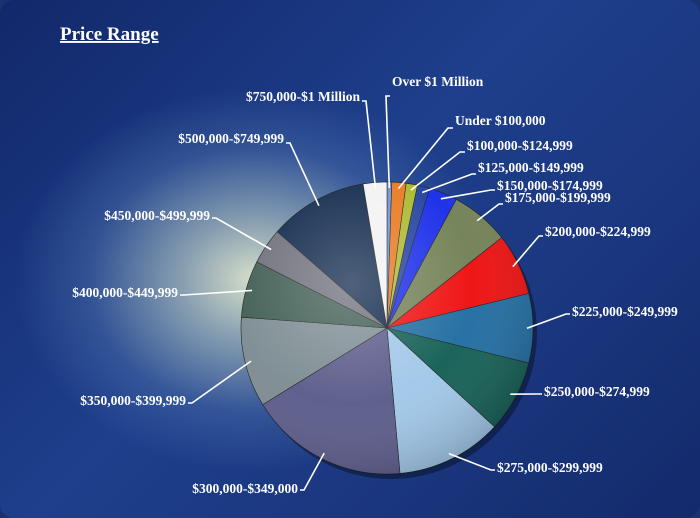 Image resolution: width=700 pixels, height=518 pixels. What do you see at coordinates (109, 34) in the screenshot?
I see `chart-title: Price Range` at bounding box center [109, 34].